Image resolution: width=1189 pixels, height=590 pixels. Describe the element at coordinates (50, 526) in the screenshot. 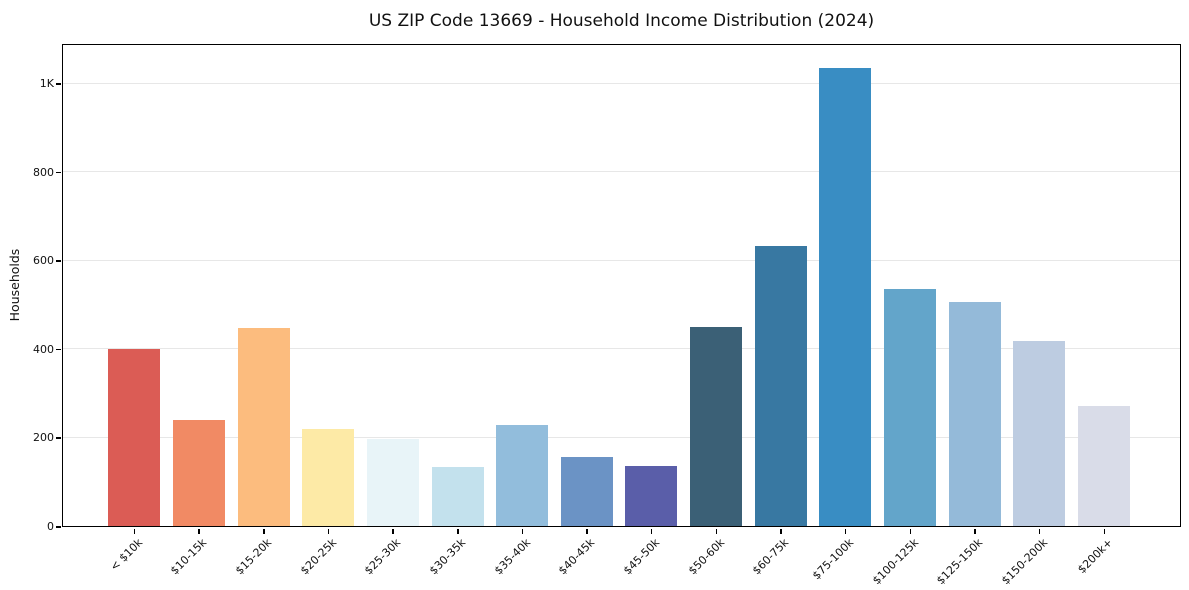

I see `y-tick-label: 0` at that location.